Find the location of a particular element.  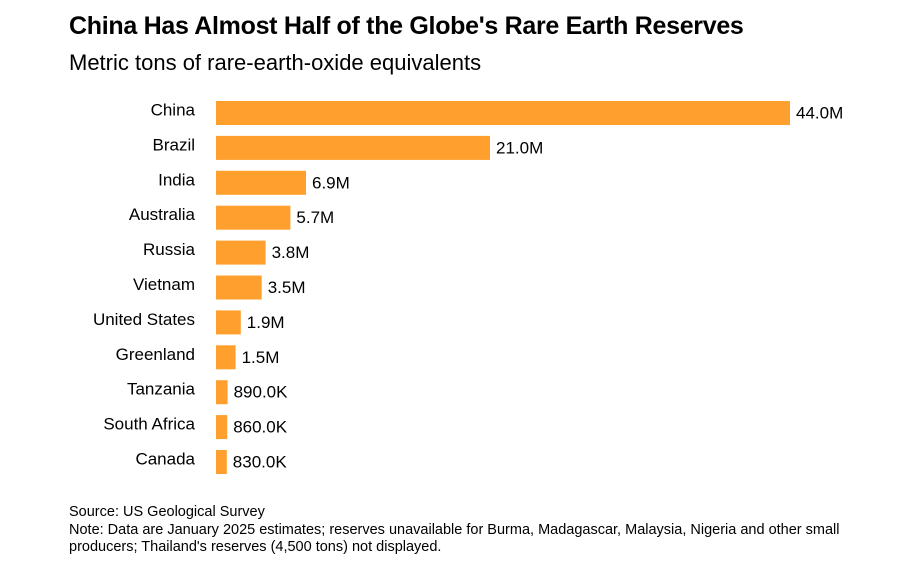

bar-united-states is located at coordinates (228, 322).